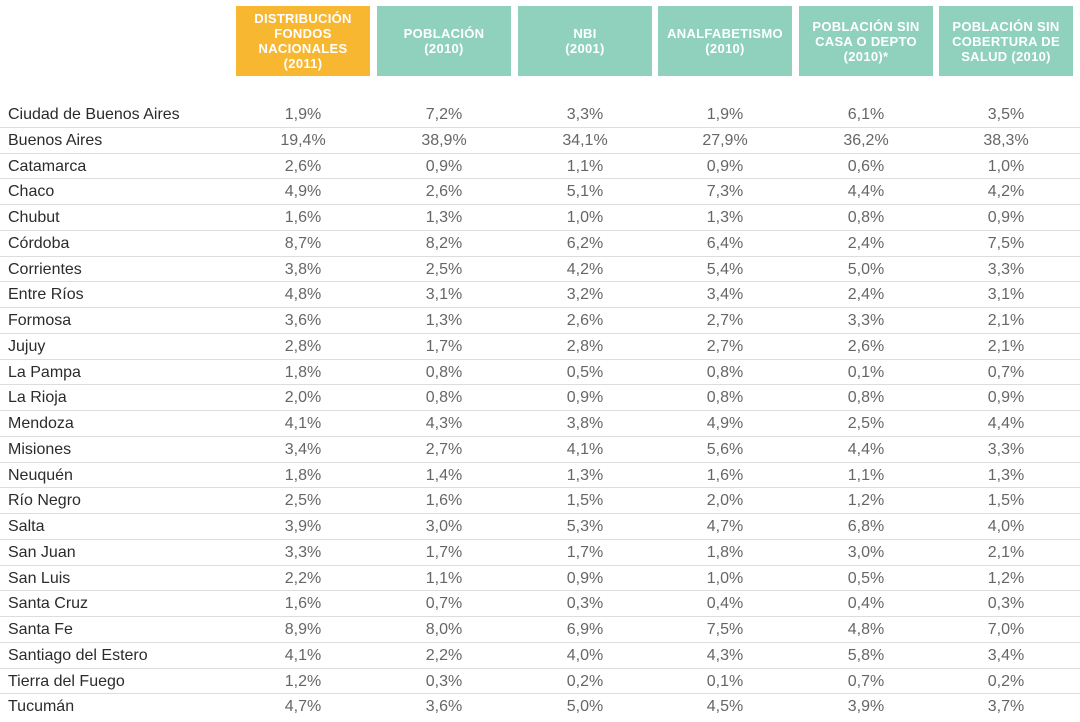  I want to click on table-row: Río Negro 2,5% 1,6% 1,5% 2,0% 1,2% 1,5%, so click(540, 501).